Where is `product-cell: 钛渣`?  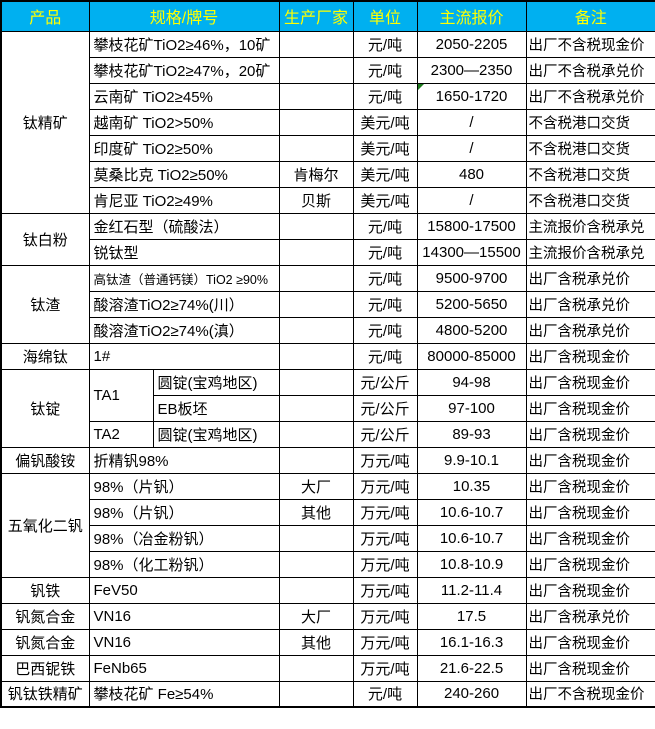
product-cell: 钛渣 is located at coordinates (45, 304).